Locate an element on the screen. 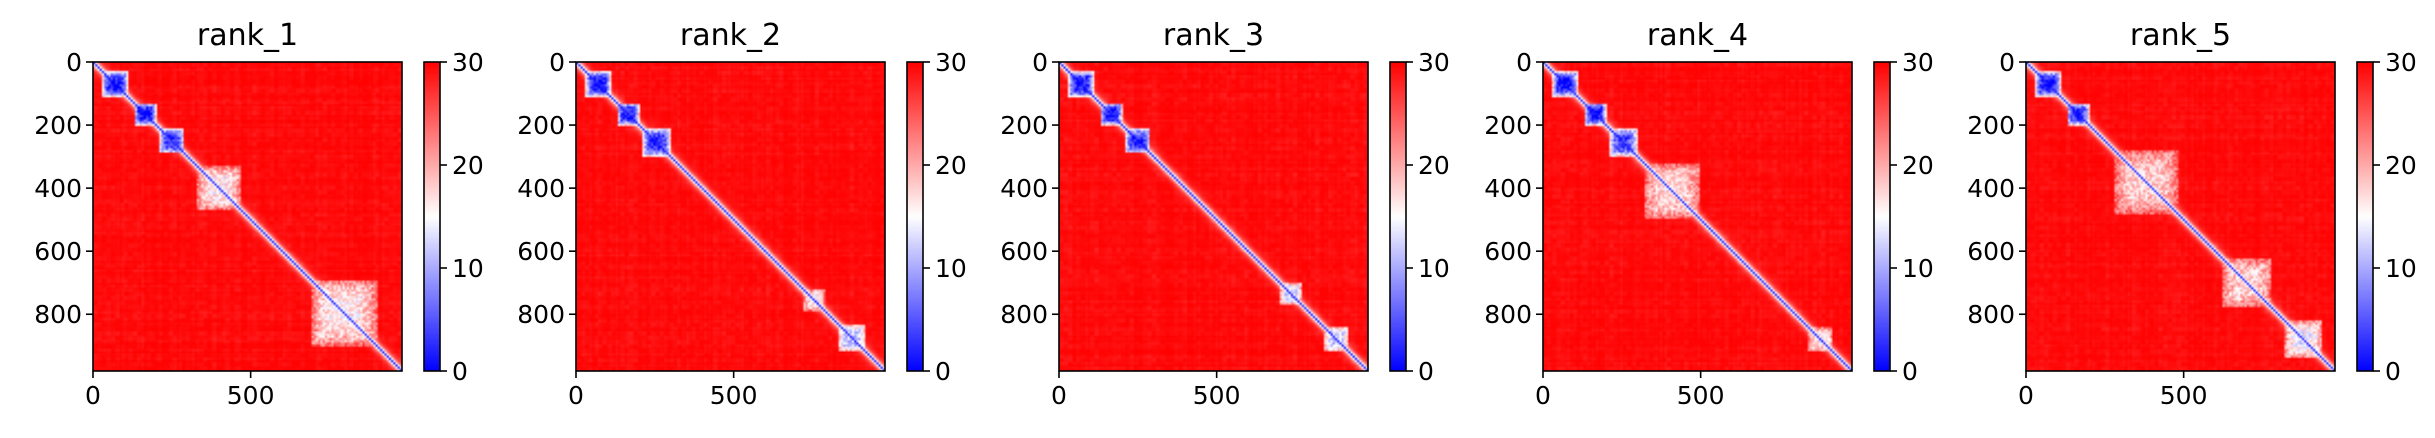  panel-title: rank_1 is located at coordinates (247, 35).